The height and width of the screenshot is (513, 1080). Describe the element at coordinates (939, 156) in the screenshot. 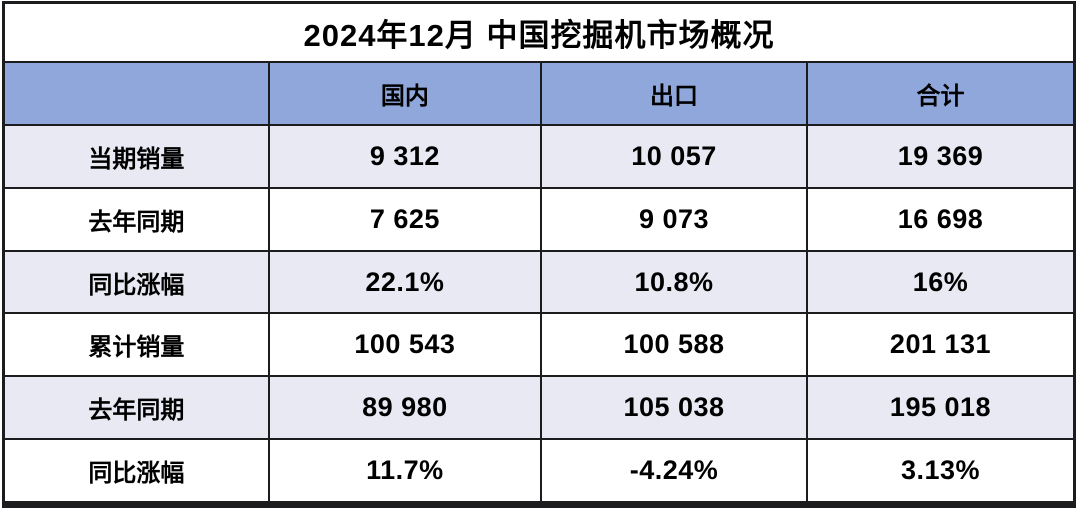

I see `cell-value: 19 369` at that location.